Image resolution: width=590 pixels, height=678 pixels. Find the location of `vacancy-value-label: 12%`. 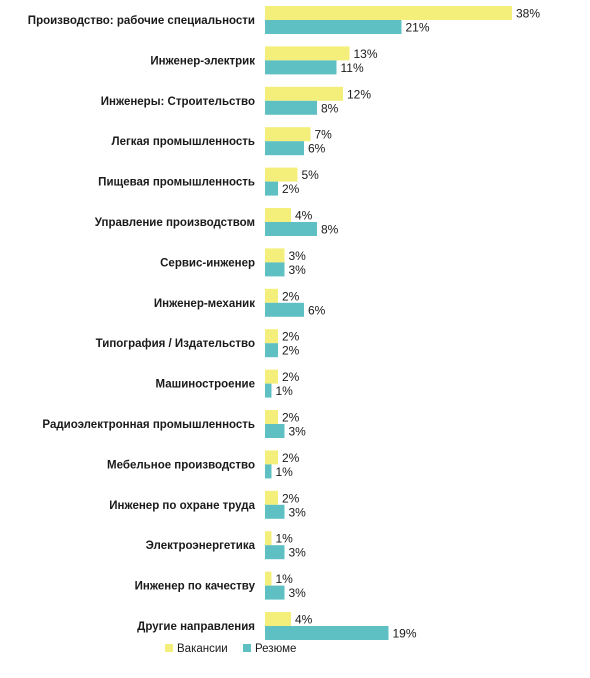

vacancy-value-label: 12% is located at coordinates (359, 94).